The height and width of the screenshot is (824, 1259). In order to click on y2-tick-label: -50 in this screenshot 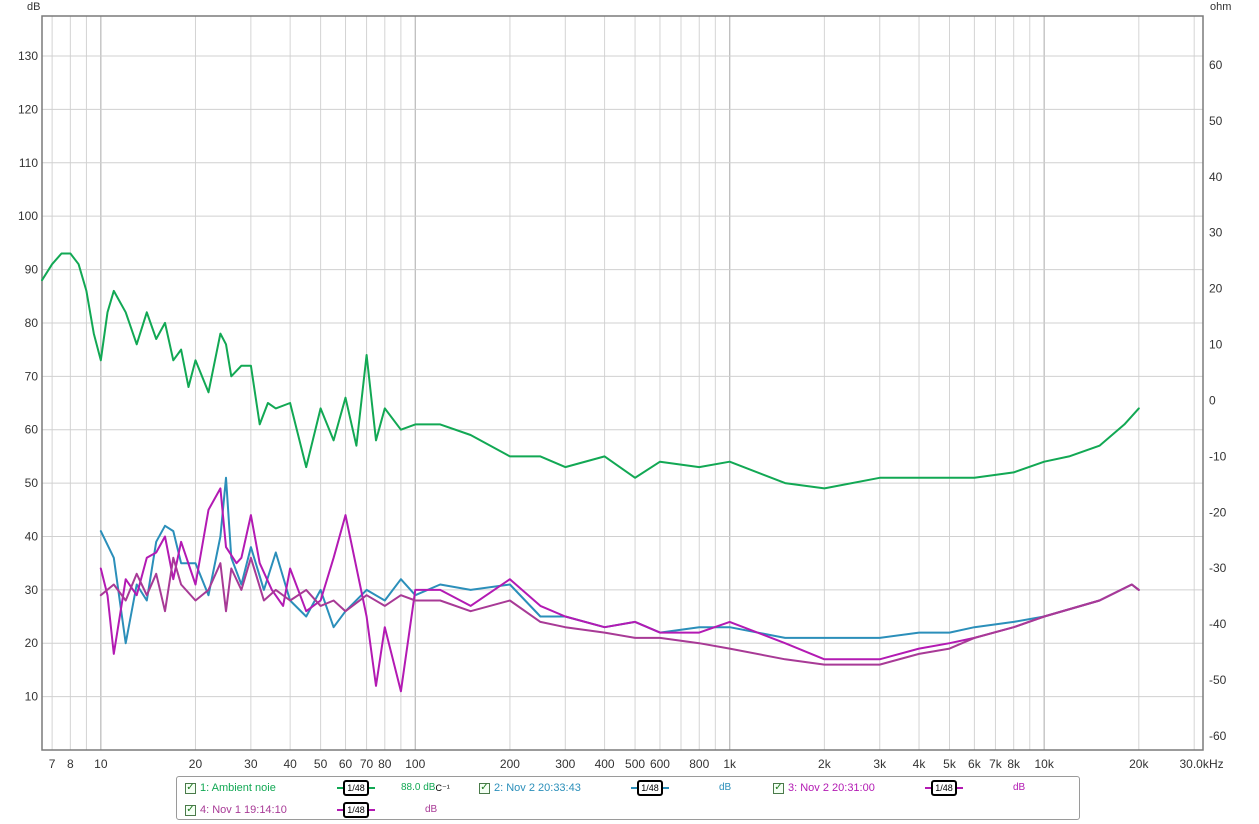, I will do `click(1218, 680)`.